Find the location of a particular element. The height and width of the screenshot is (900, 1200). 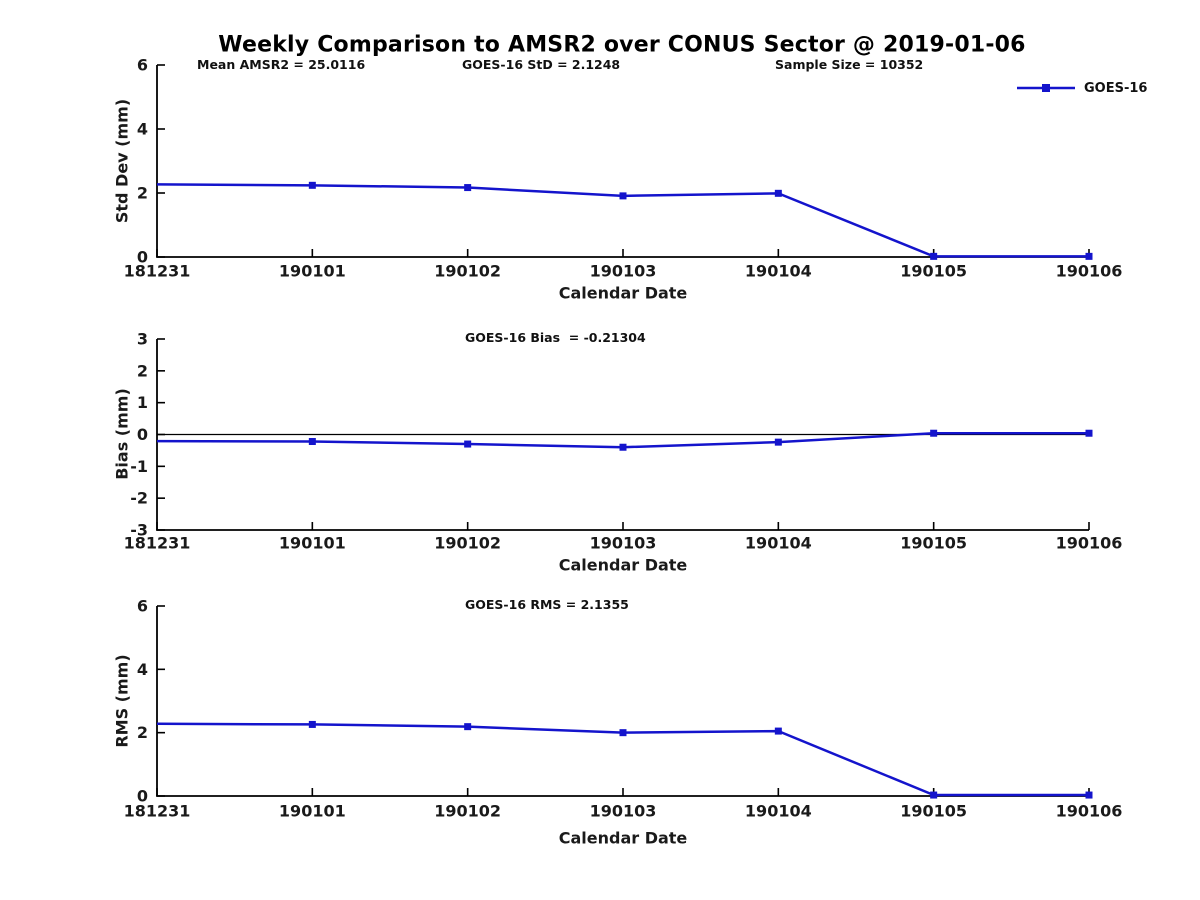

y-tick-label: -2 is located at coordinates (139, 498).